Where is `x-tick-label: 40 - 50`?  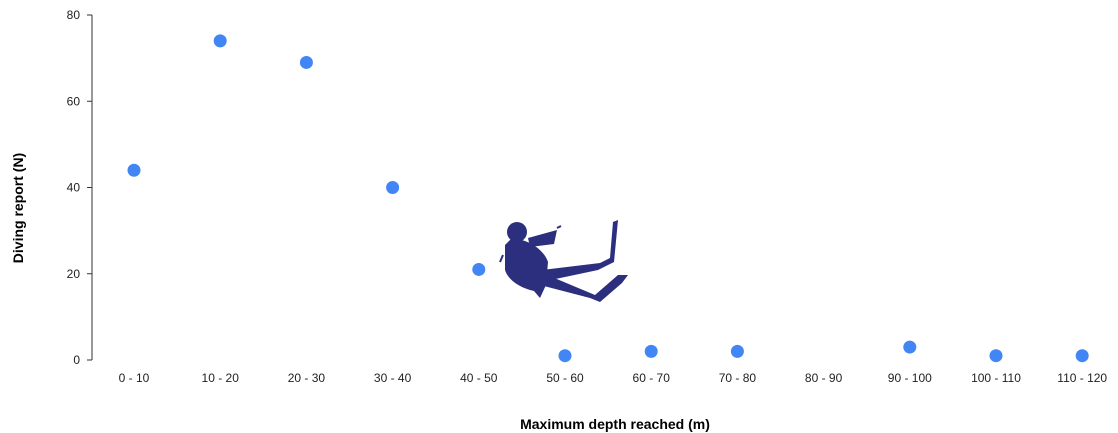
x-tick-label: 40 - 50 is located at coordinates (479, 378).